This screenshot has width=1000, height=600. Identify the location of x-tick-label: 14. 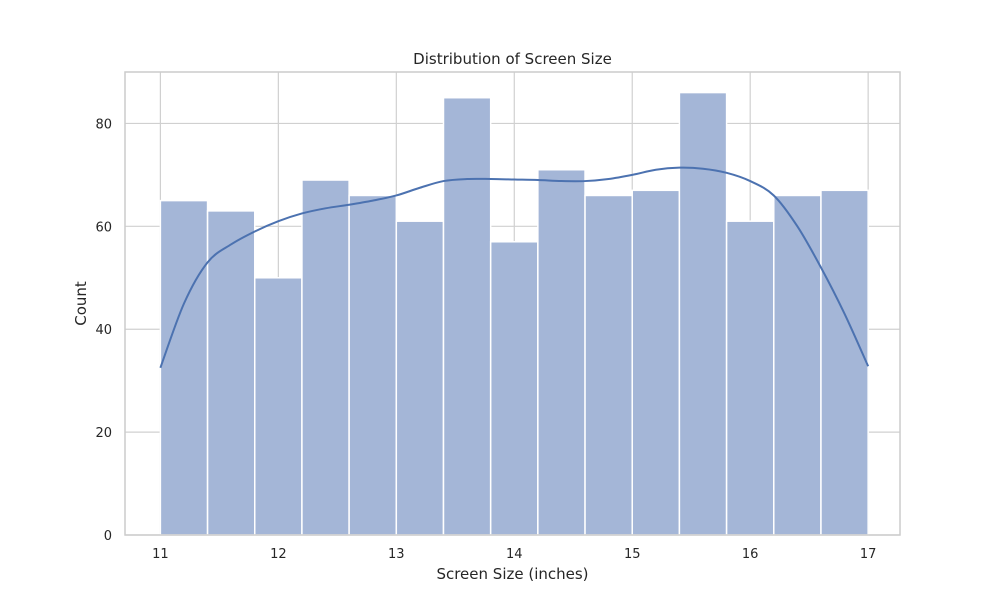
(514, 554).